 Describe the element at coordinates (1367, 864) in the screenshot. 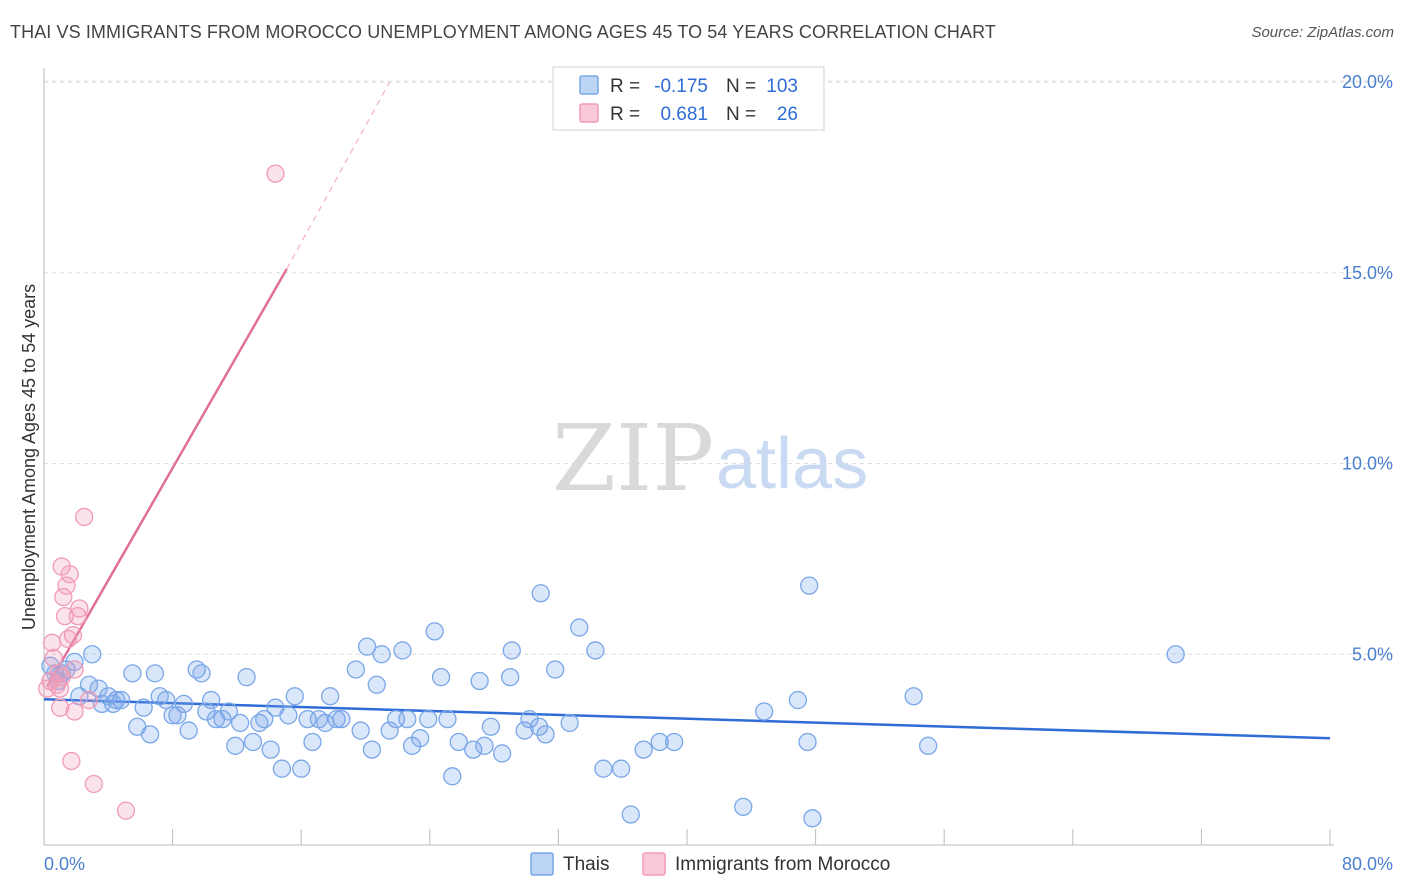

I see `x-tick-label-max: 80.0%` at that location.